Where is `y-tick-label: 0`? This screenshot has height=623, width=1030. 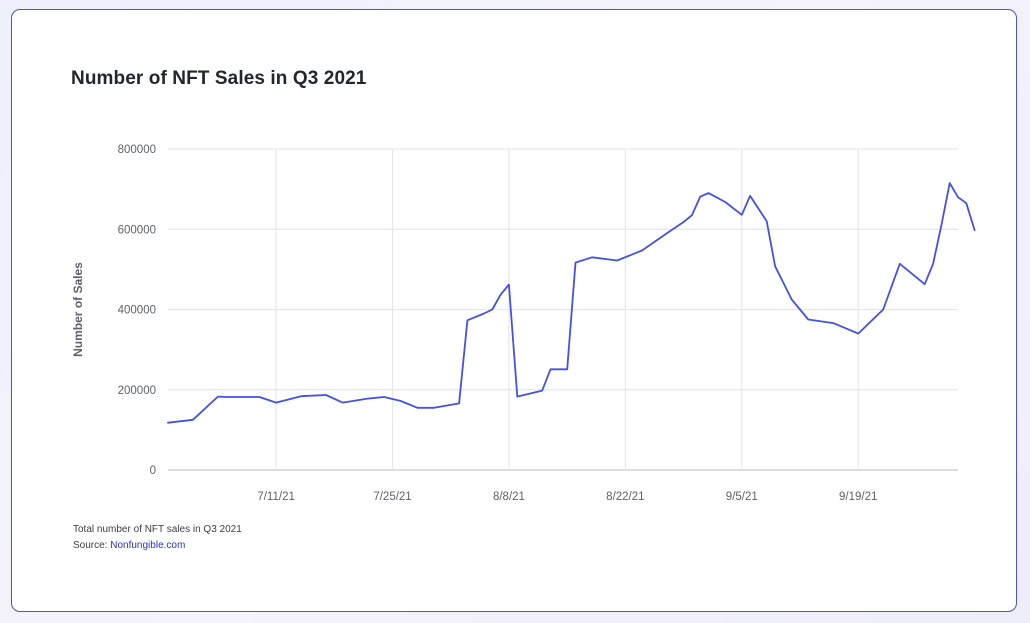
y-tick-label: 0 is located at coordinates (153, 471).